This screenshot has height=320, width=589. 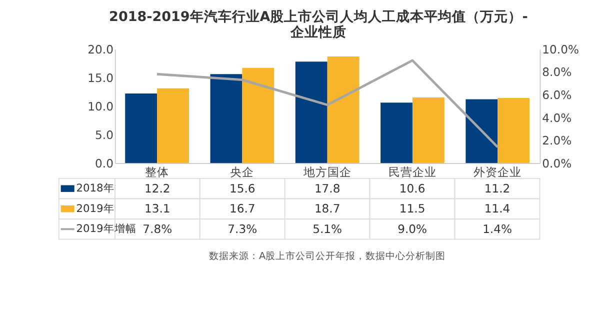 What do you see at coordinates (557, 95) in the screenshot?
I see `y2-tick-label: 6.0%` at bounding box center [557, 95].